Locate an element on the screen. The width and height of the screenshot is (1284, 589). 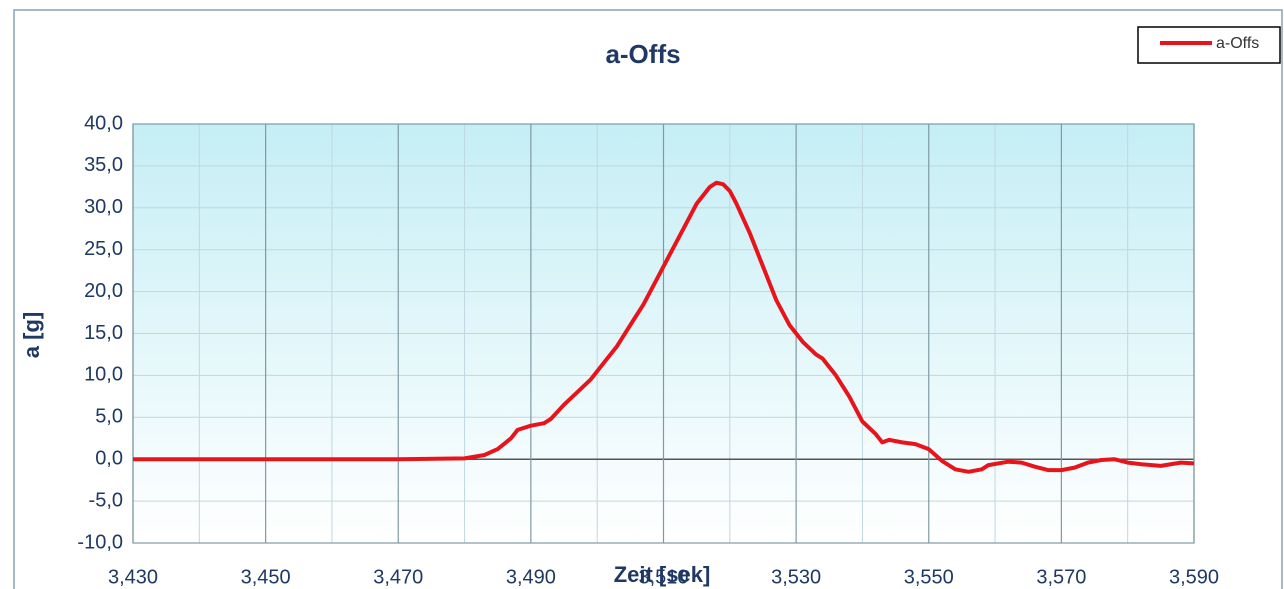
y-tick-label: 5,0 is located at coordinates (109, 417).